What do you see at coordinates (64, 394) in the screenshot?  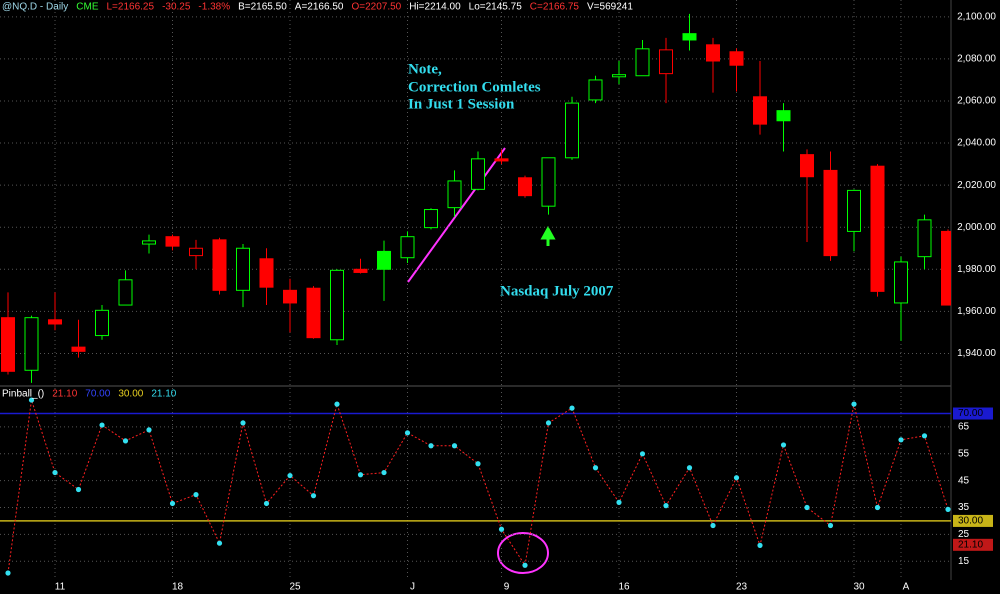 I see `header-item: 21.10` at bounding box center [64, 394].